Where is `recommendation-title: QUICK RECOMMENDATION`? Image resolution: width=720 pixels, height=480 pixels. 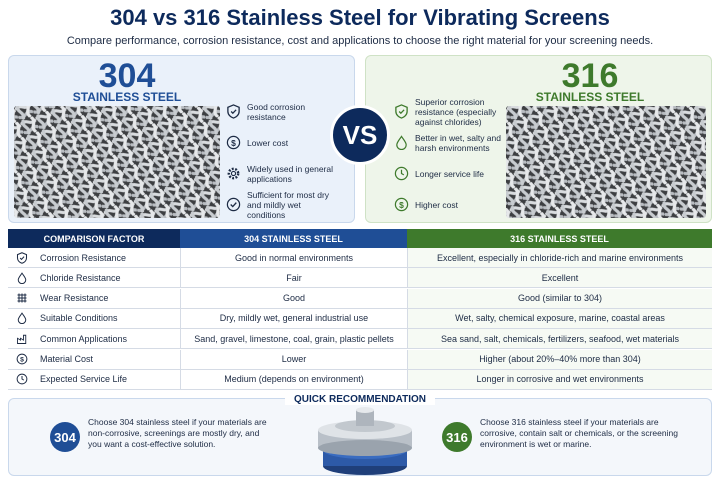 recommendation-title: QUICK RECOMMENDATION is located at coordinates (360, 399).